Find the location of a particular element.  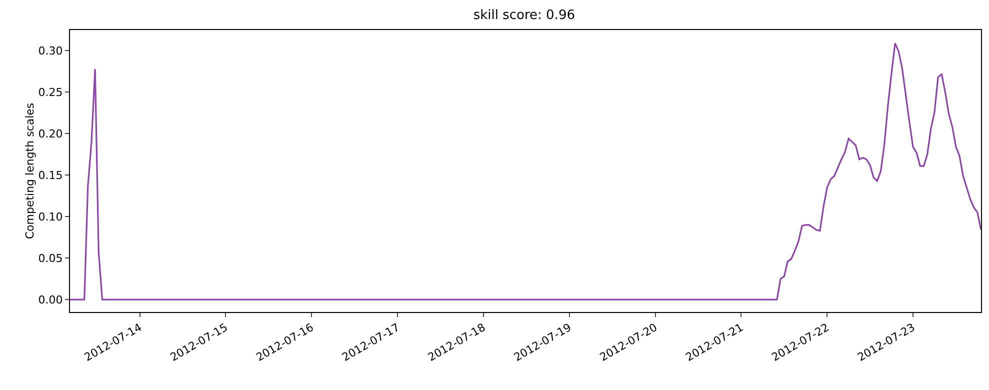

y-tick-label: 0.25 is located at coordinates (50, 93).